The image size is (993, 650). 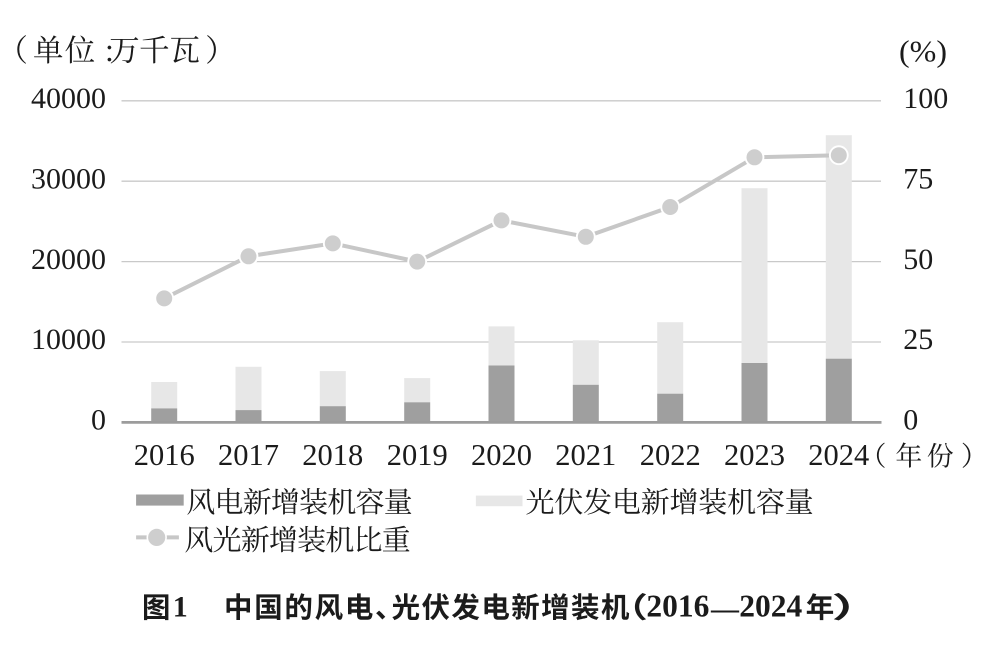 I want to click on svg-text: 100, so click(x=925, y=98).